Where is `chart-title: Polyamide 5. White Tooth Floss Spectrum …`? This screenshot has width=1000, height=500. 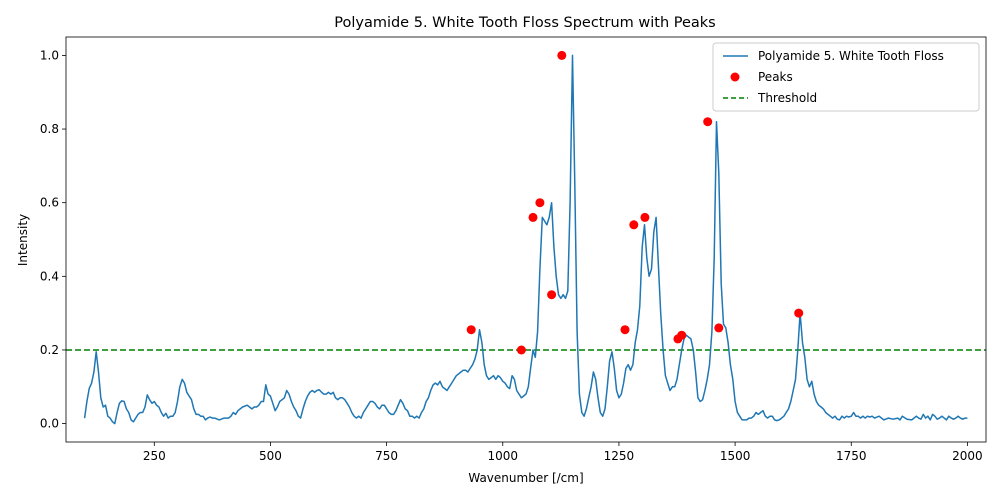 chart-title: Polyamide 5. White Tooth Floss Spectrum … is located at coordinates (525, 23).